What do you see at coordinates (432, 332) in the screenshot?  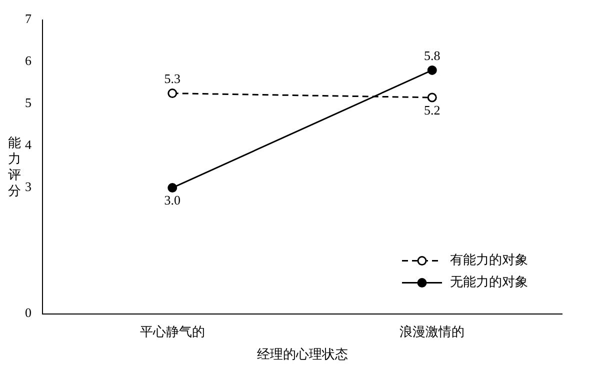 I see `x-tick-label: 浪漫激情的` at bounding box center [432, 332].